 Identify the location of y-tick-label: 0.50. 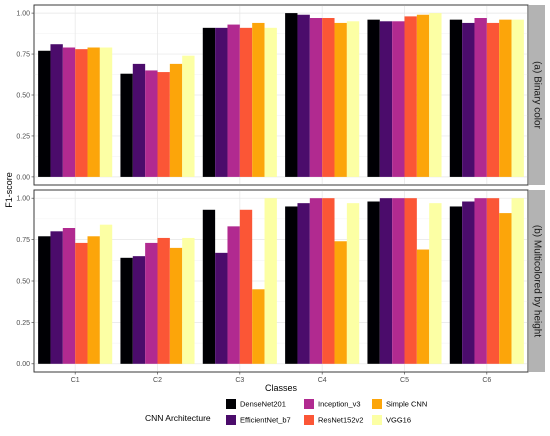
(23, 281).